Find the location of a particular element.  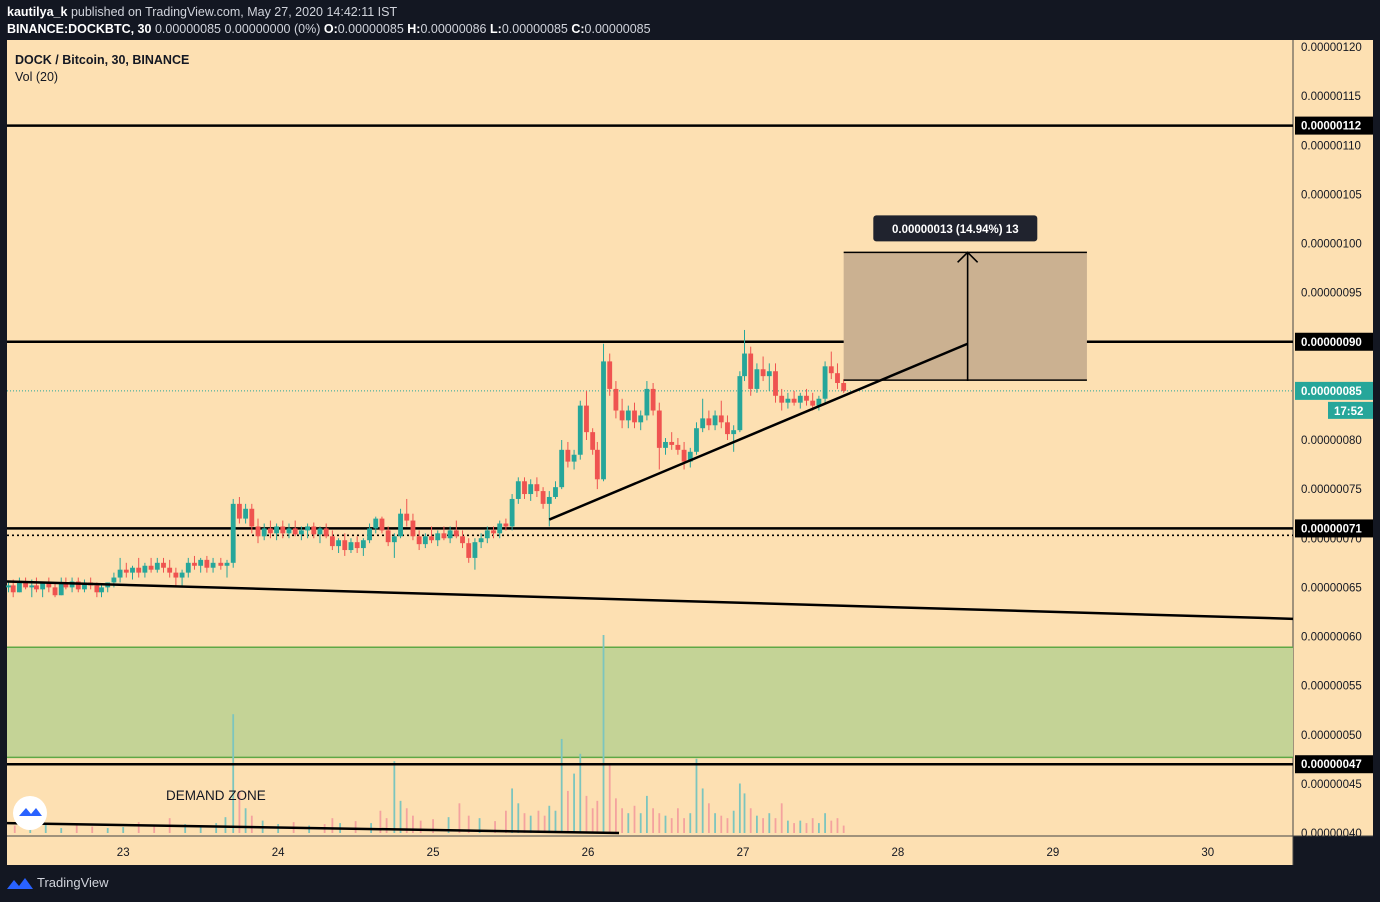

level-price-badge is located at coordinates (1334, 125).